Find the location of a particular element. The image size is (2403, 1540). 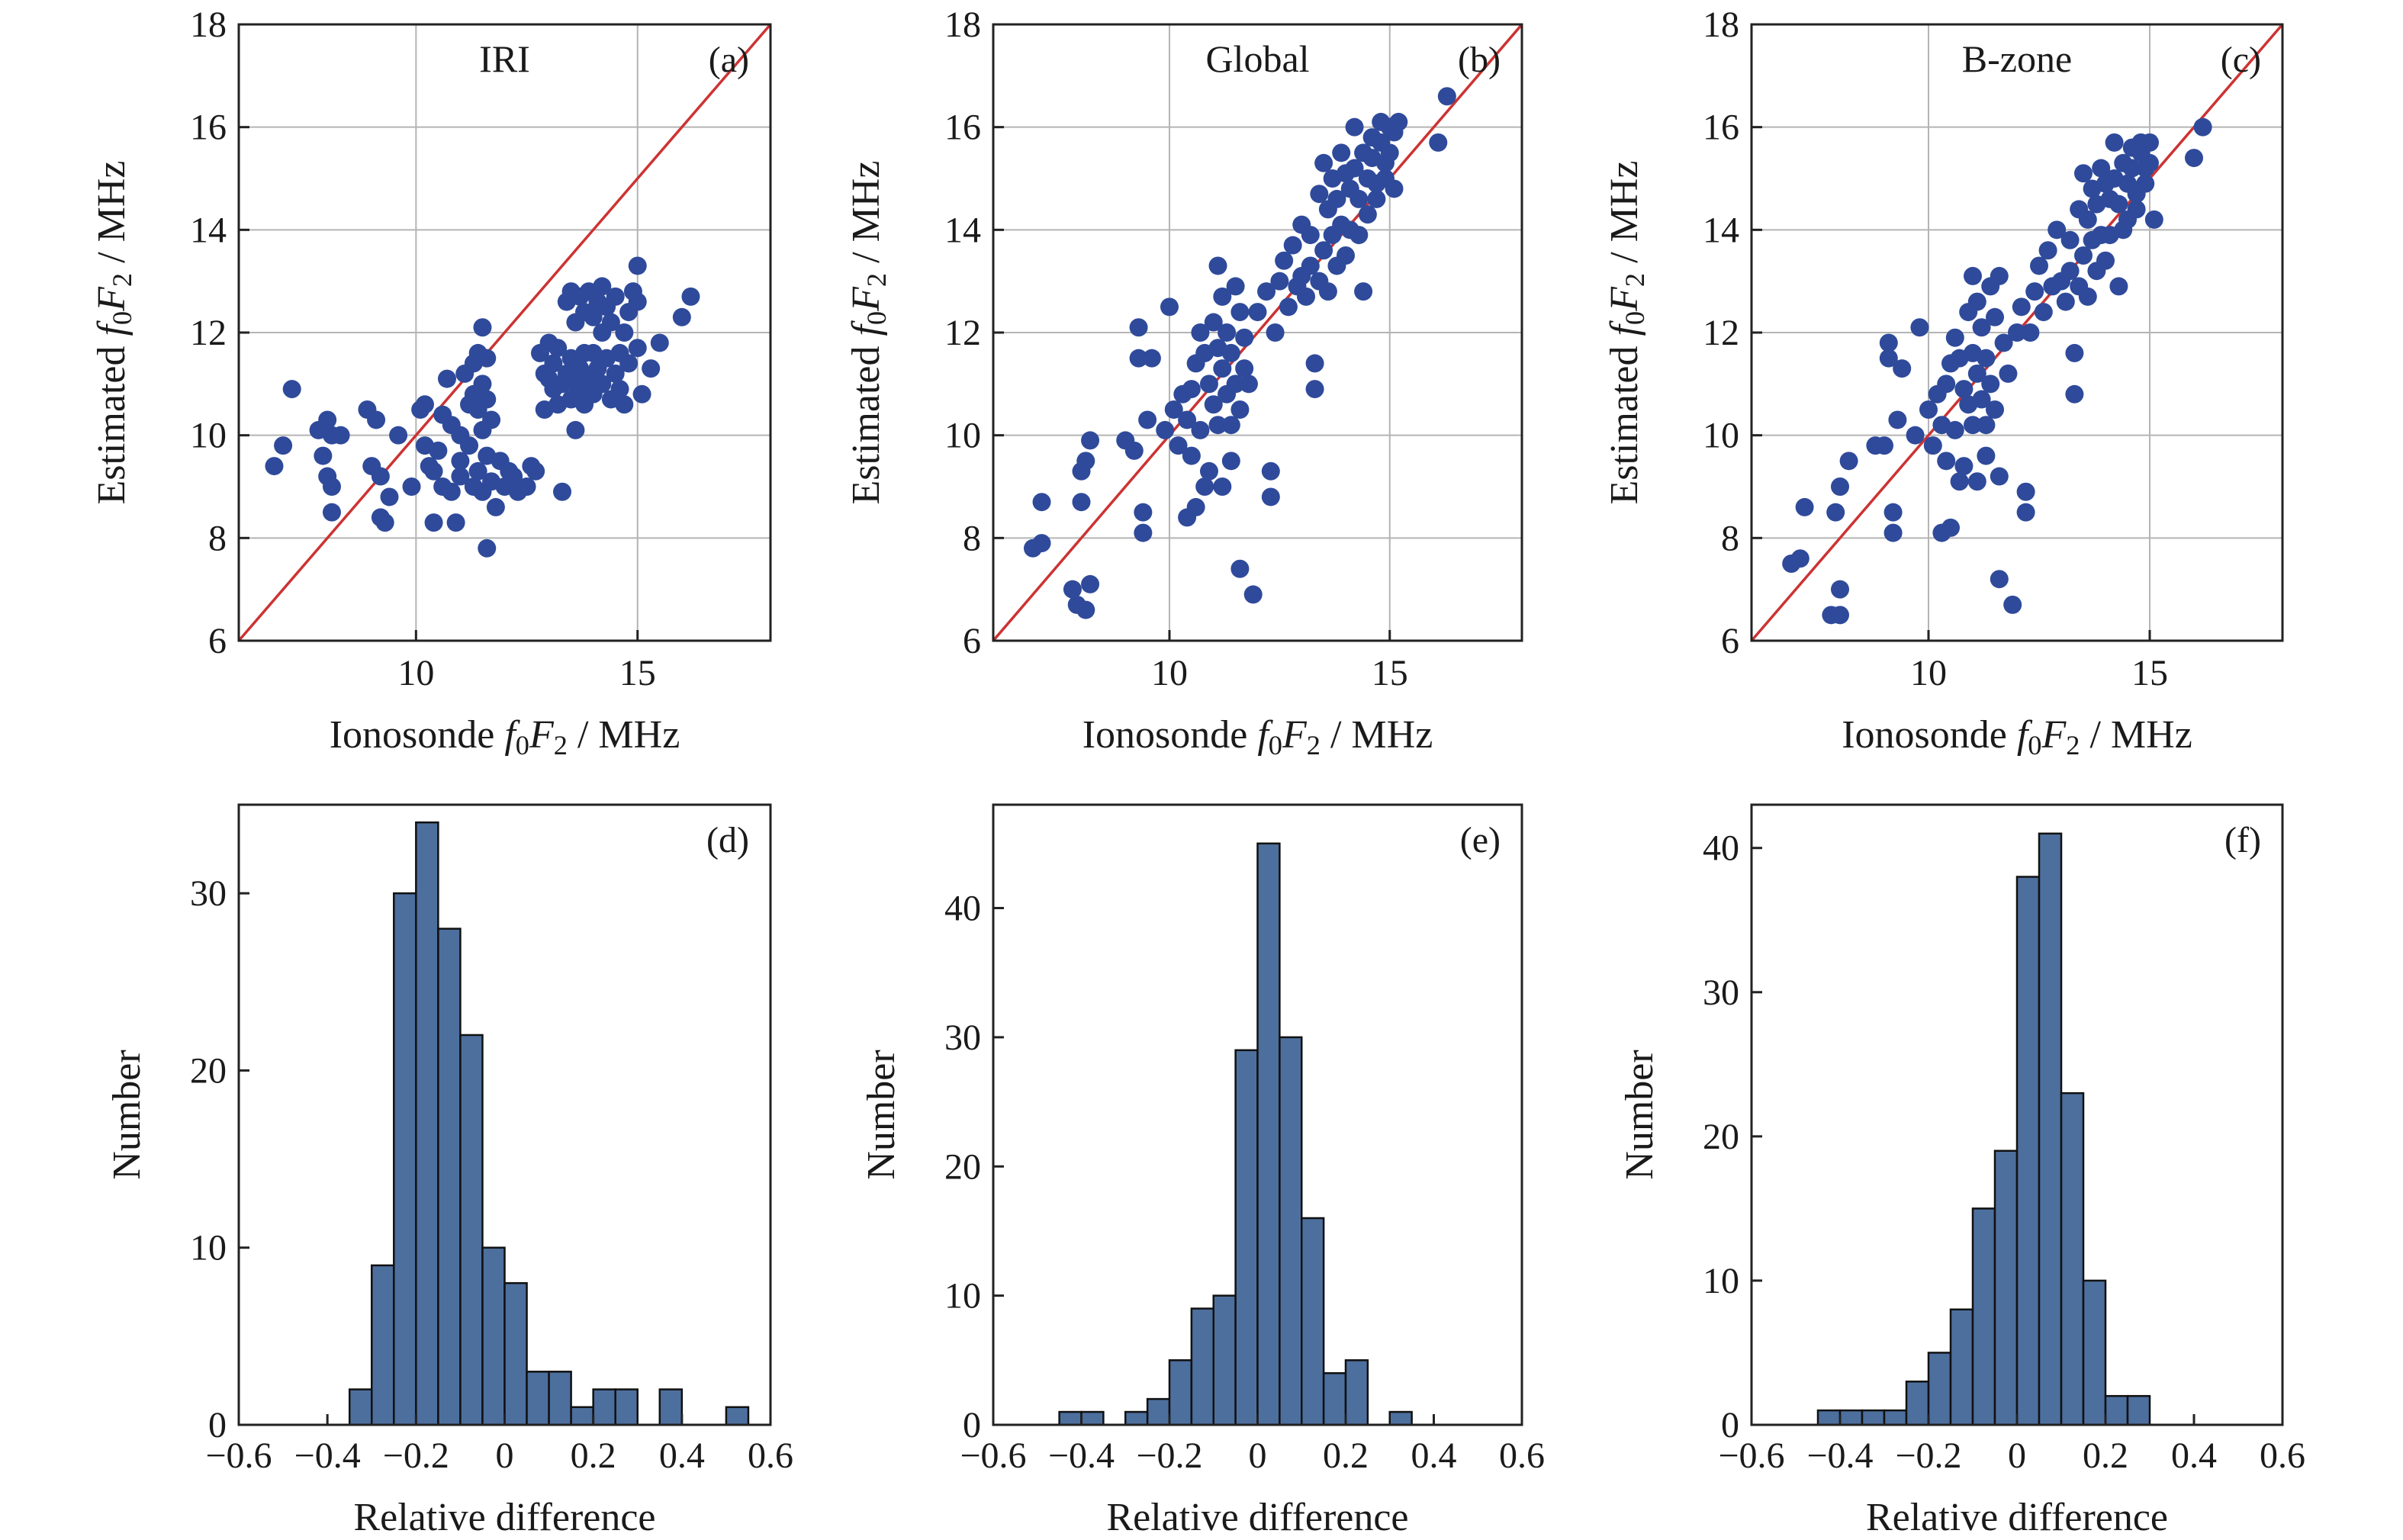

y-tick-label: 40 is located at coordinates (1721, 848).